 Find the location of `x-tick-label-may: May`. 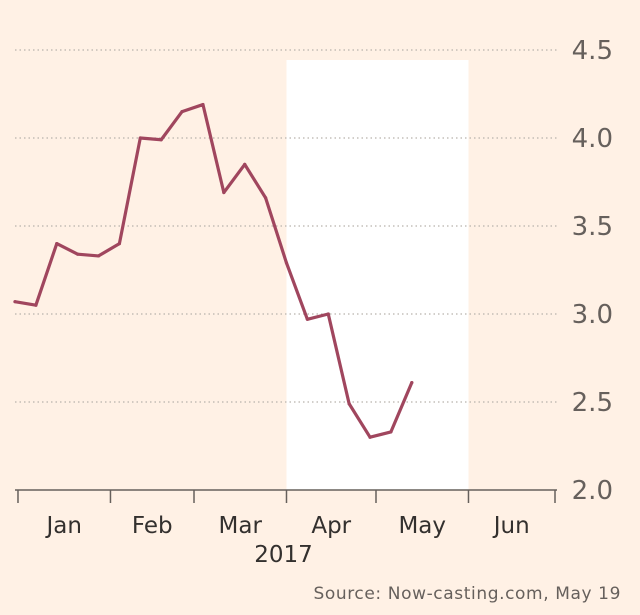

x-tick-label-may: May is located at coordinates (422, 526).